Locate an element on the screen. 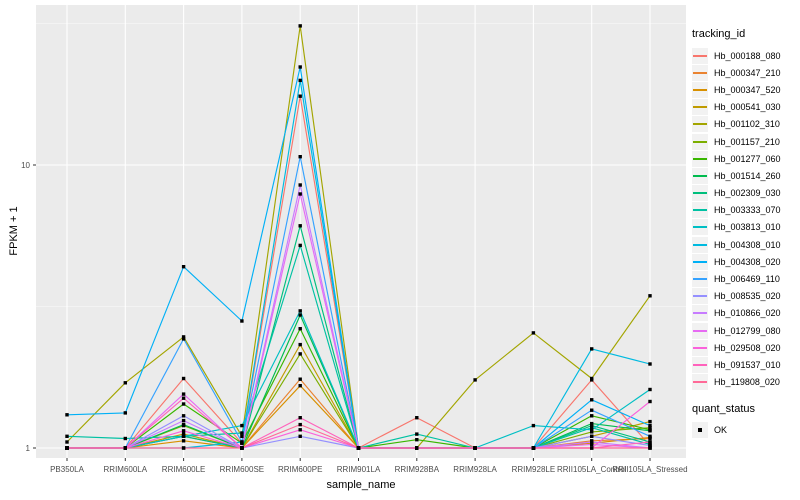 This screenshot has height=500, width=800. legend-item-label: Hb_002309_030 is located at coordinates (747, 193).